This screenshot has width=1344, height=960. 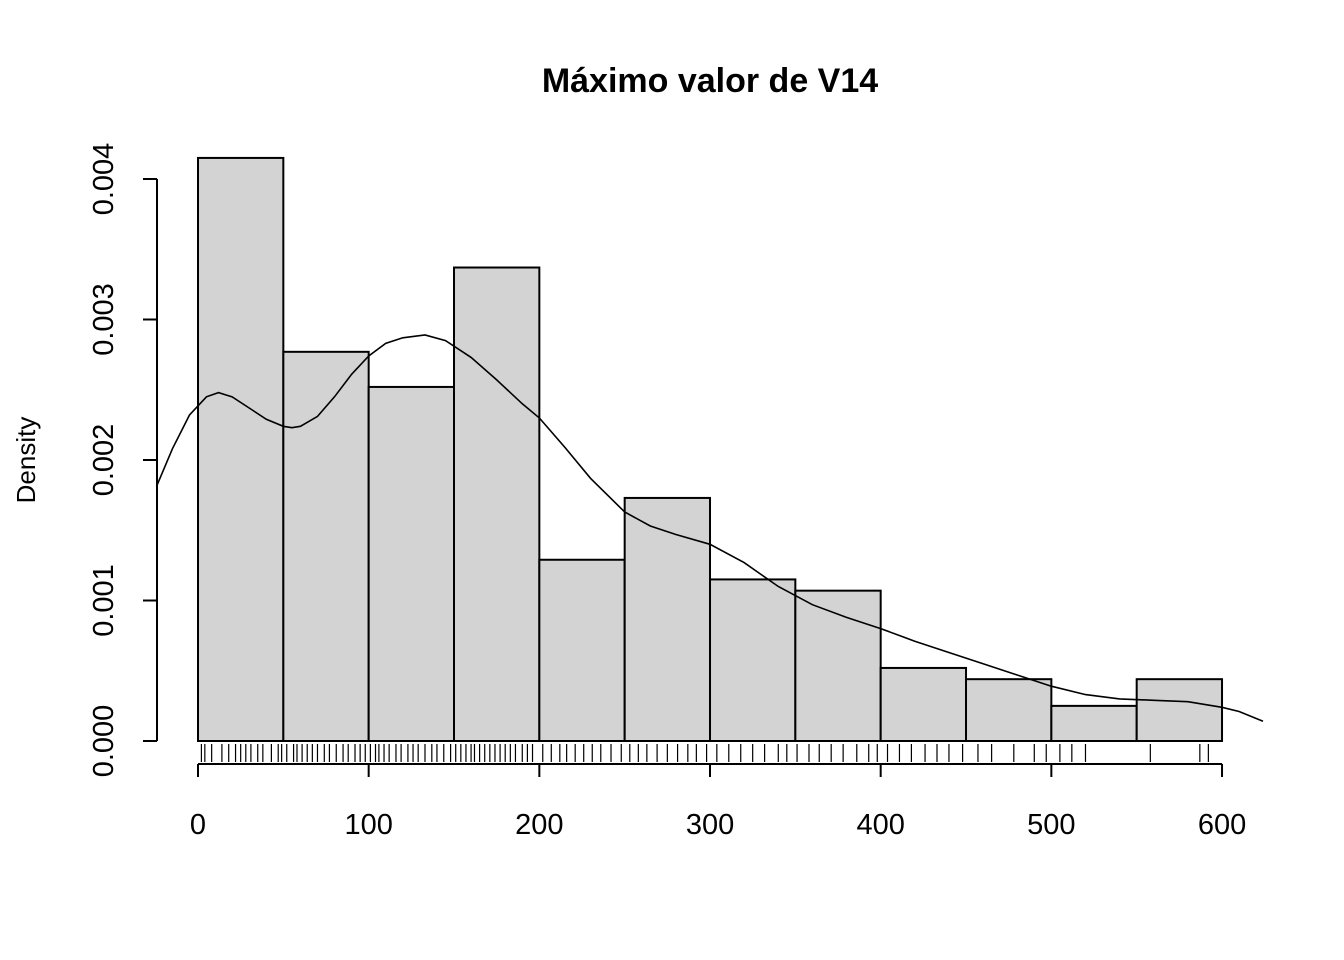 What do you see at coordinates (368, 825) in the screenshot?
I see `x-tick-label-1: 100` at bounding box center [368, 825].